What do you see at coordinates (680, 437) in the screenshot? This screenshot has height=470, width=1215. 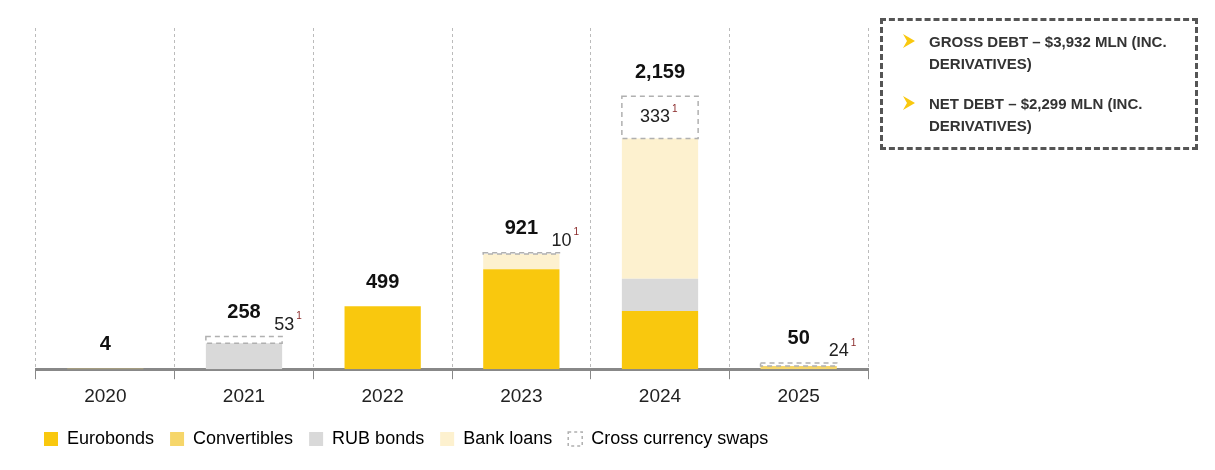 I see `legend-label: Cross currency swaps` at bounding box center [680, 437].